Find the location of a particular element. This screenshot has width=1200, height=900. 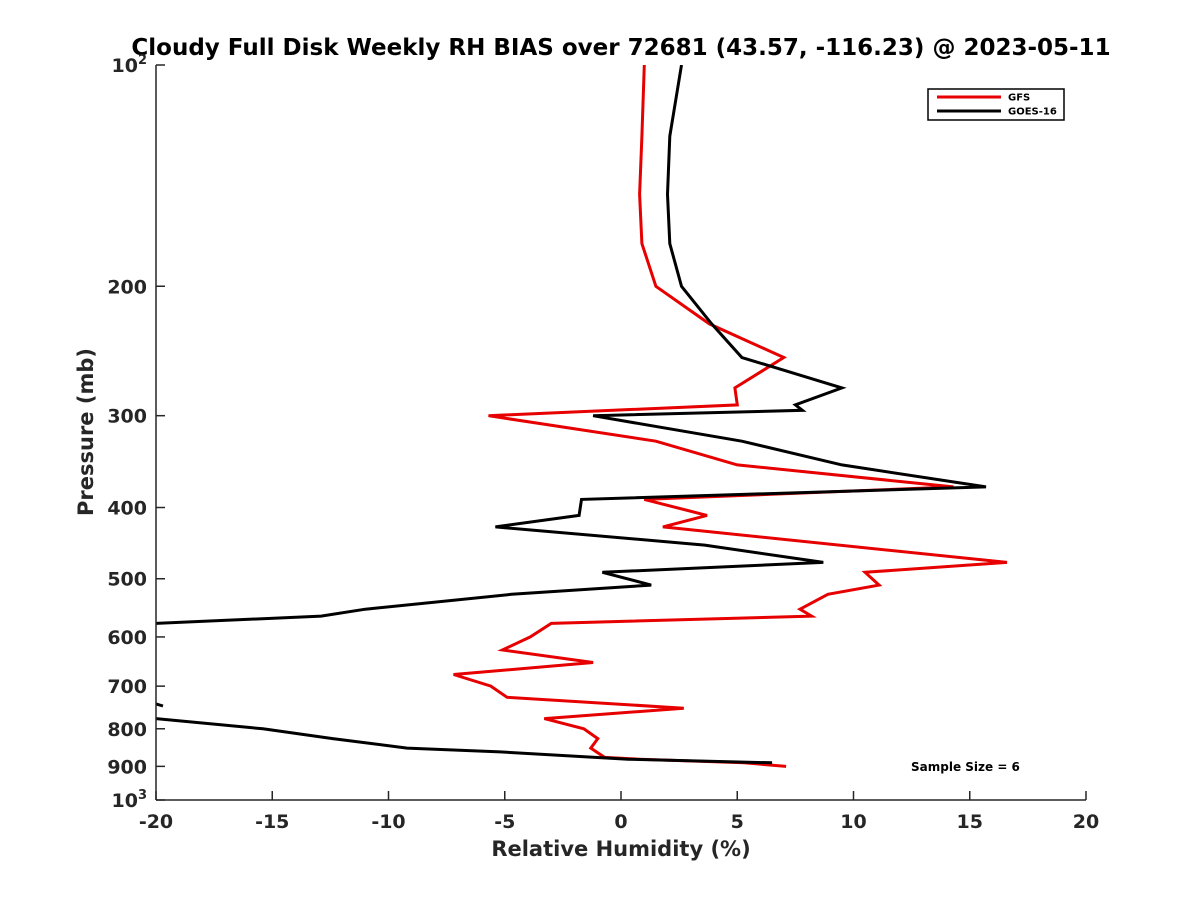

legend-label: GFS is located at coordinates (1019, 98).